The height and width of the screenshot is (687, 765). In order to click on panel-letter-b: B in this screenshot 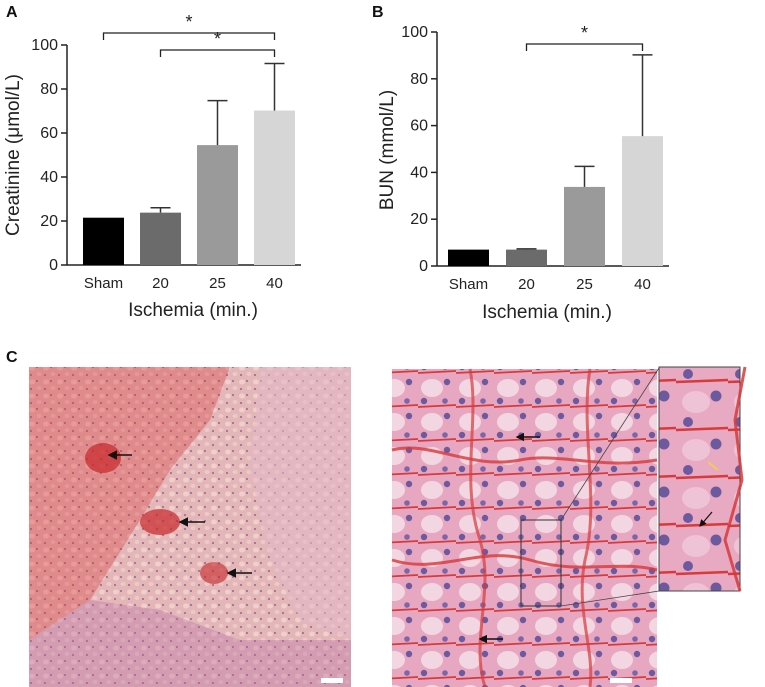, I will do `click(378, 12)`.